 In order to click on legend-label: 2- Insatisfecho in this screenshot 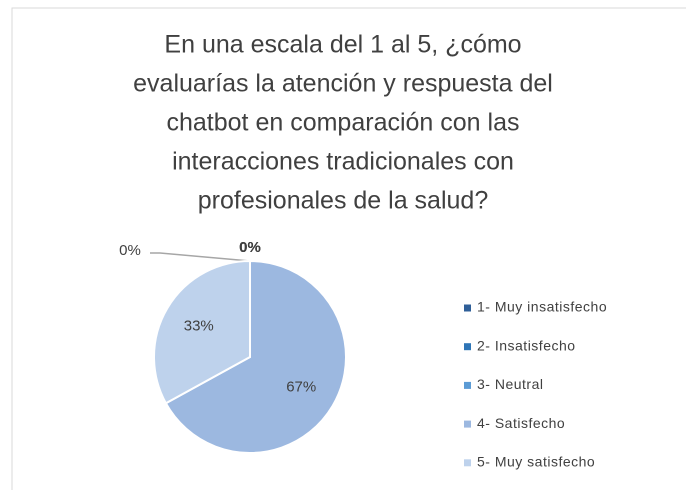, I will do `click(526, 345)`.